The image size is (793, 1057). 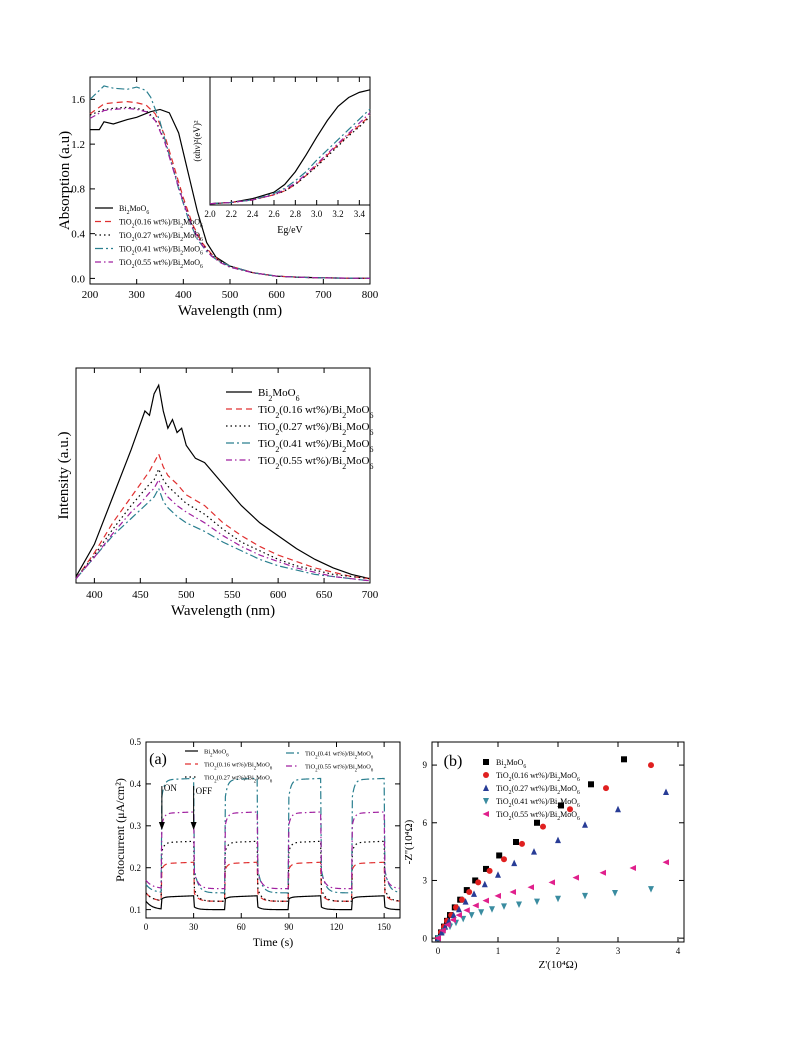 I want to click on y-tick-label: 9, so click(x=425, y=765).